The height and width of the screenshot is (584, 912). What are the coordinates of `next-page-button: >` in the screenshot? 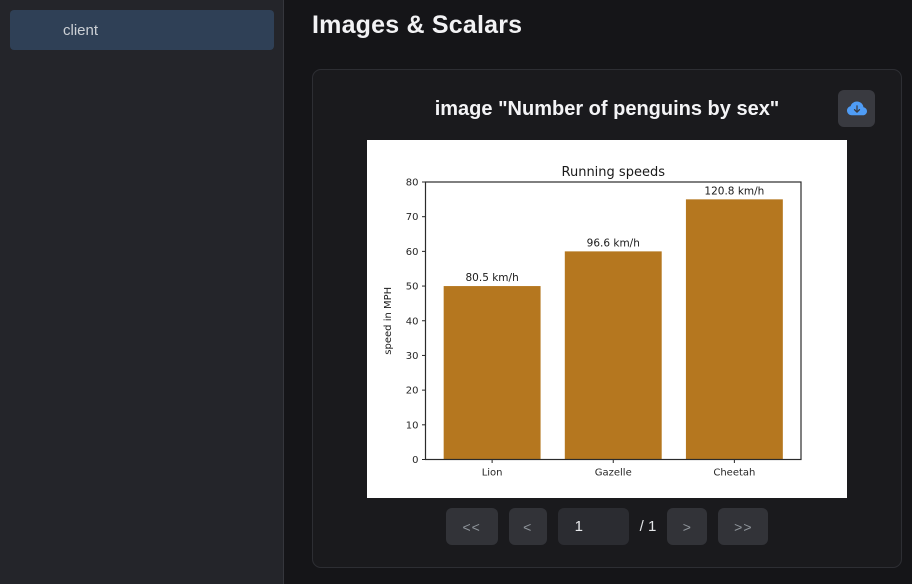 It's located at (687, 526).